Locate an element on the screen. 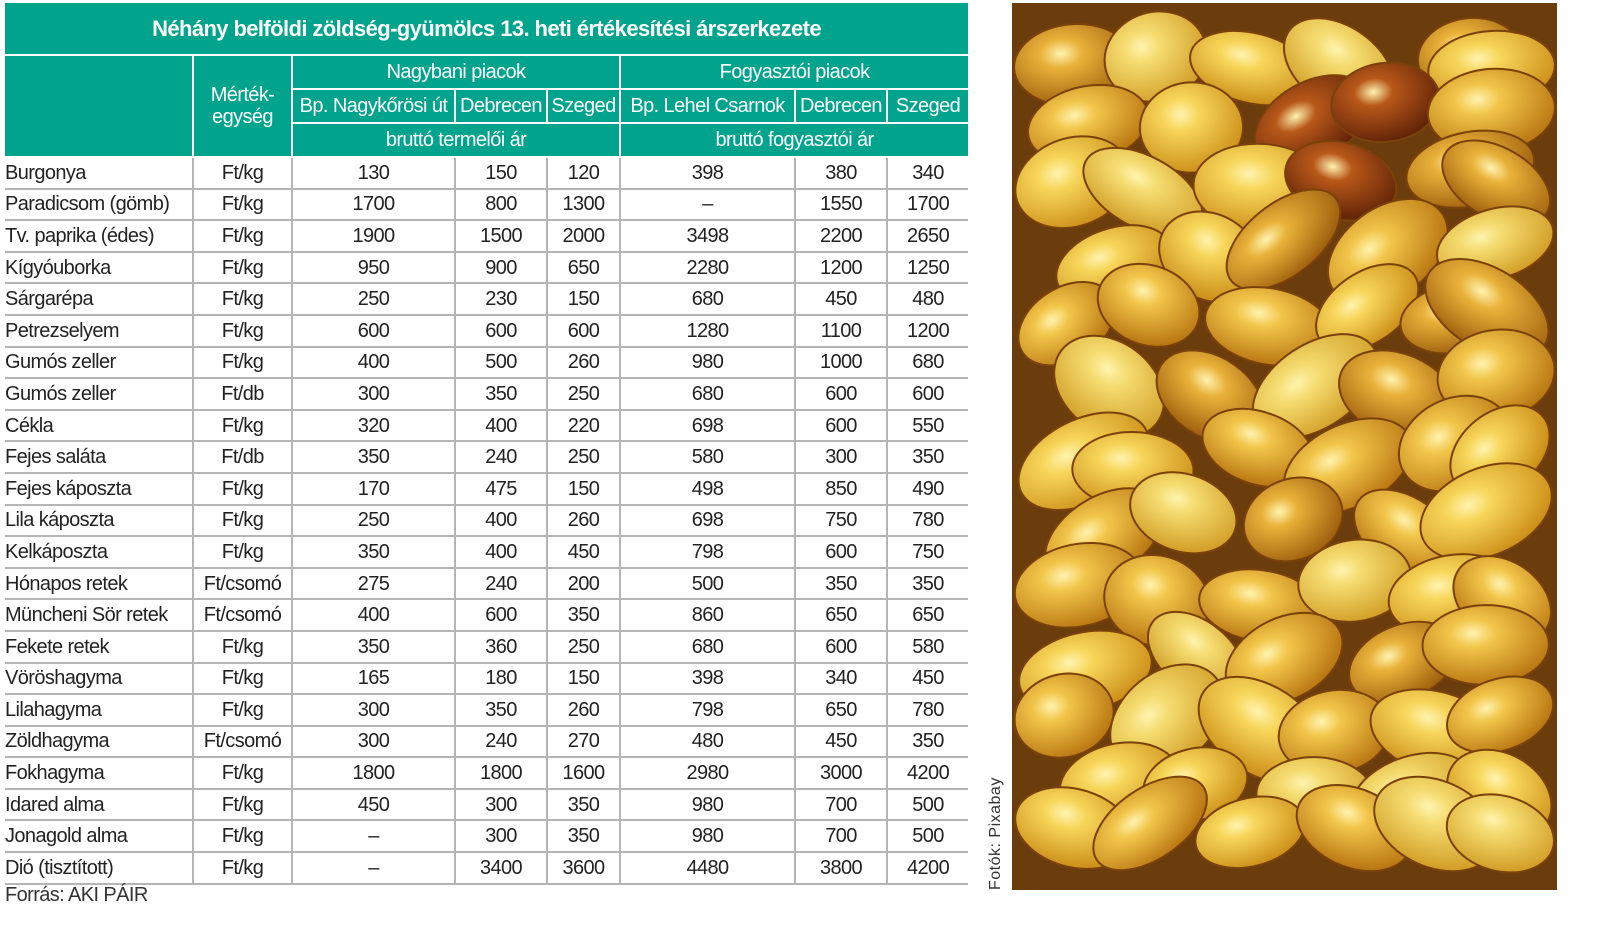 The width and height of the screenshot is (1602, 934). table-row: Petrezselyem Ft/kg 600 600 600 1280 1100 1200 is located at coordinates (487, 331).